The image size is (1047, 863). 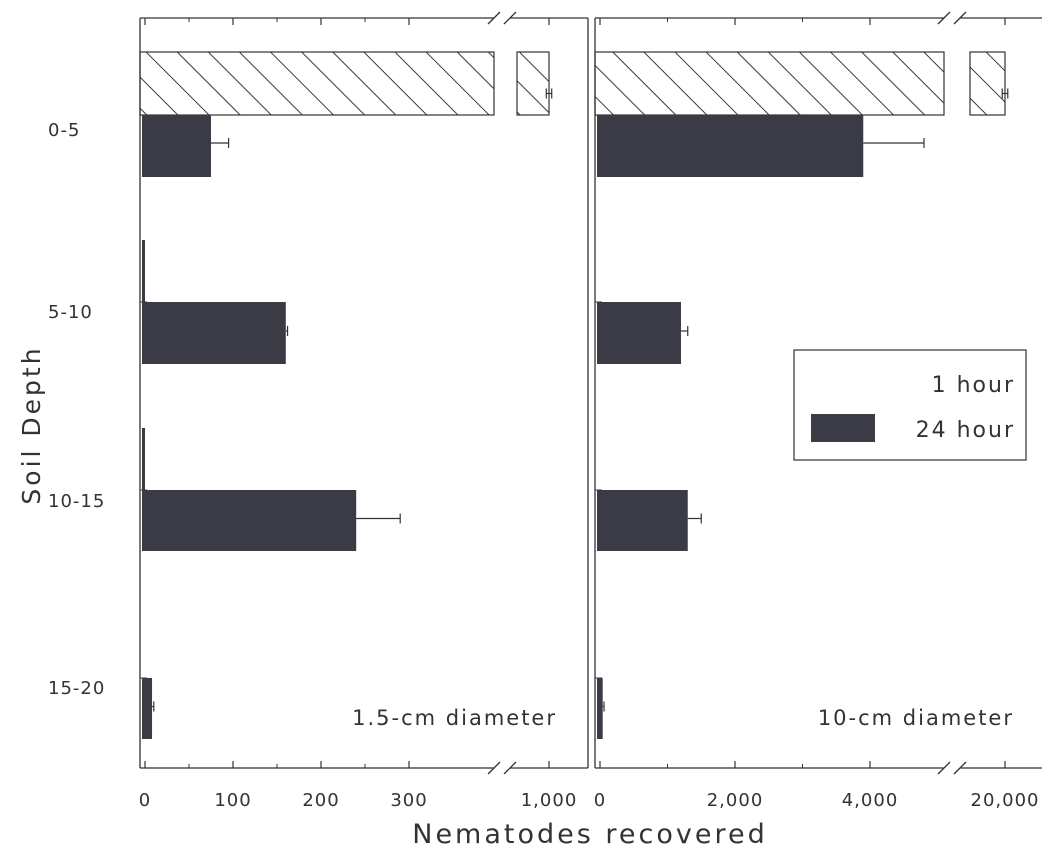 I want to click on x-axis-title: Nematodes recovered, so click(x=590, y=834).